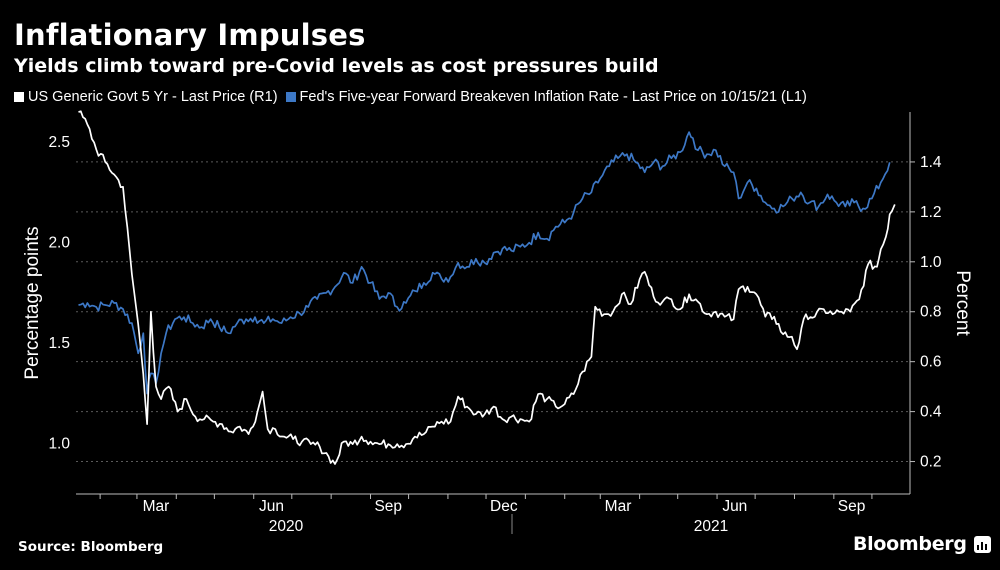 This screenshot has height=570, width=1000. What do you see at coordinates (59, 142) in the screenshot?
I see `left-tick-label: 2.5` at bounding box center [59, 142].